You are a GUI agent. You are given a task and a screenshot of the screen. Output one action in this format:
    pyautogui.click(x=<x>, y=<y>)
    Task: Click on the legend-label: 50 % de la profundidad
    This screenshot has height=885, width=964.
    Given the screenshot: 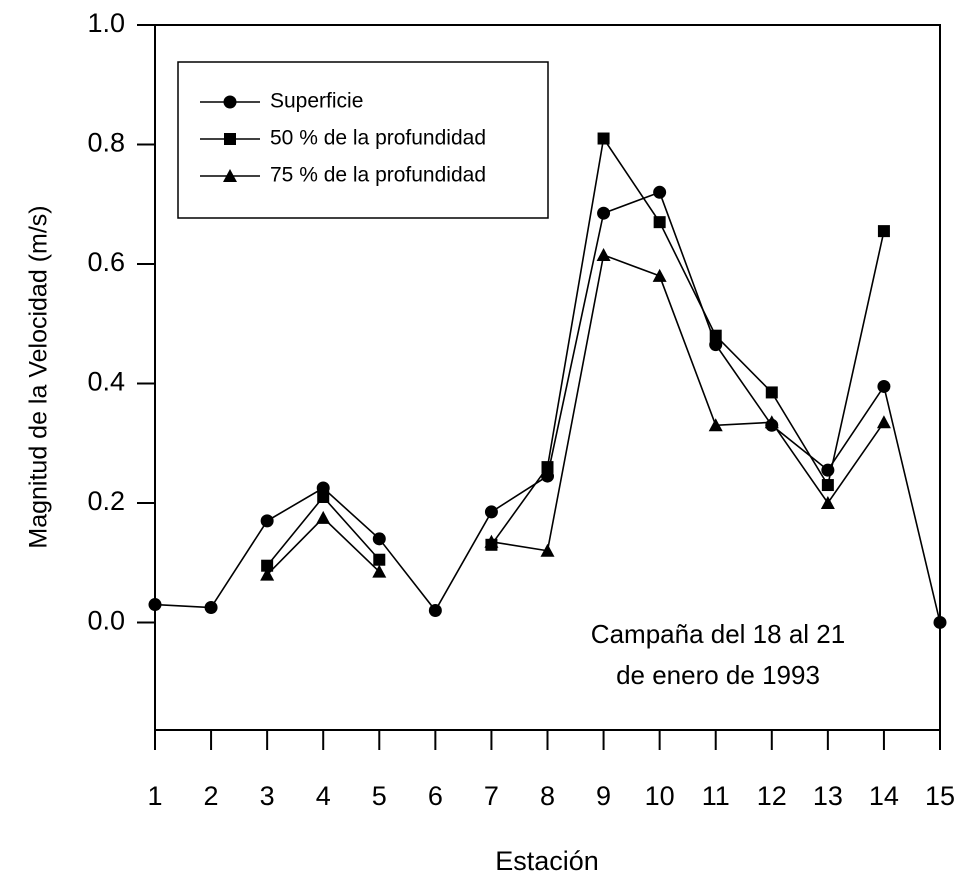 What is the action you would take?
    pyautogui.click(x=378, y=138)
    